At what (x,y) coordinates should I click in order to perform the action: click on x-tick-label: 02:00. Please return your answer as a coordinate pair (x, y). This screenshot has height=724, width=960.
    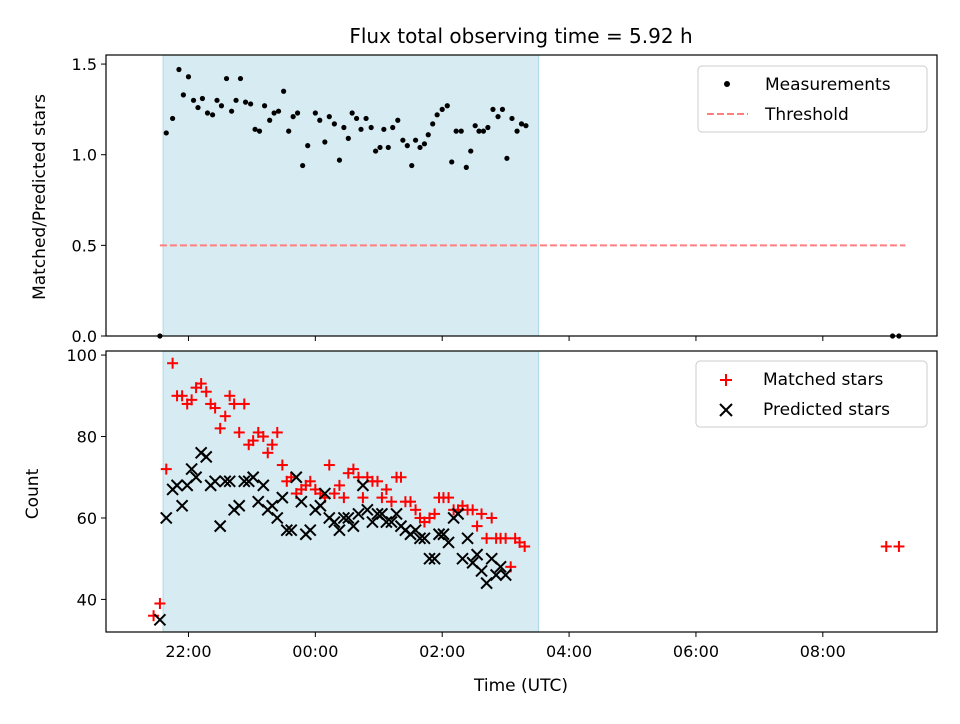
    Looking at the image, I should click on (442, 651).